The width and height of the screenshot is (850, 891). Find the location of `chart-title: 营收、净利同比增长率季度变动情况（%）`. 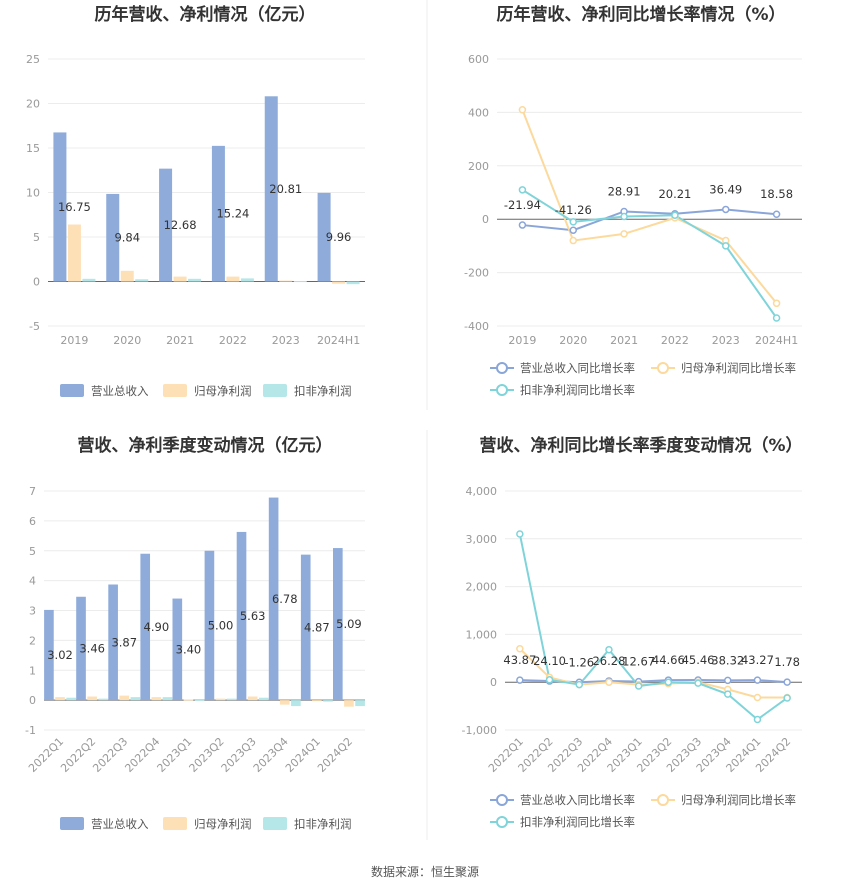

chart-title: 营收、净利同比增长率季度变动情况（%） is located at coordinates (640, 445).